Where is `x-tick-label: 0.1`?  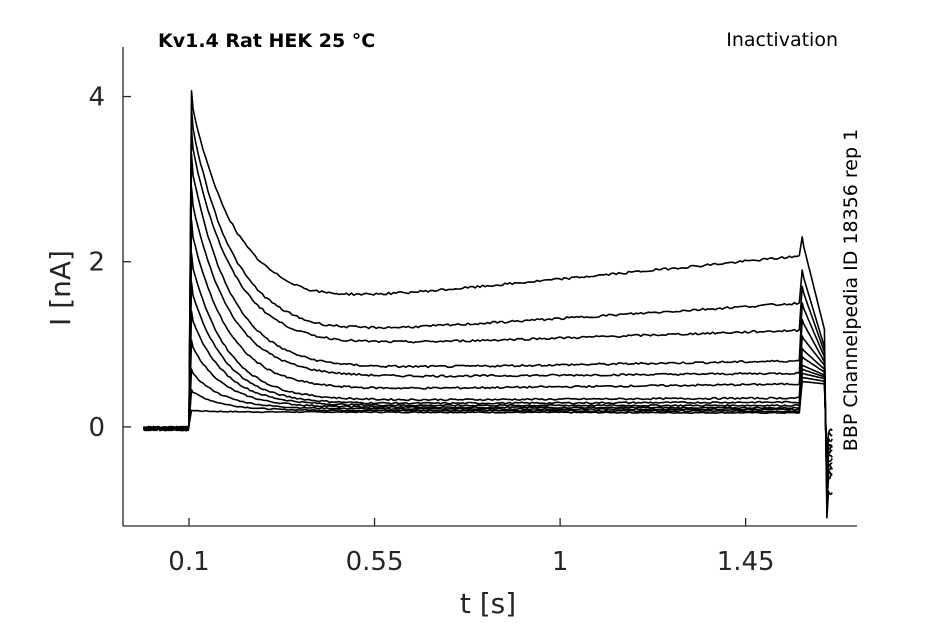
x-tick-label: 0.1 is located at coordinates (188, 562).